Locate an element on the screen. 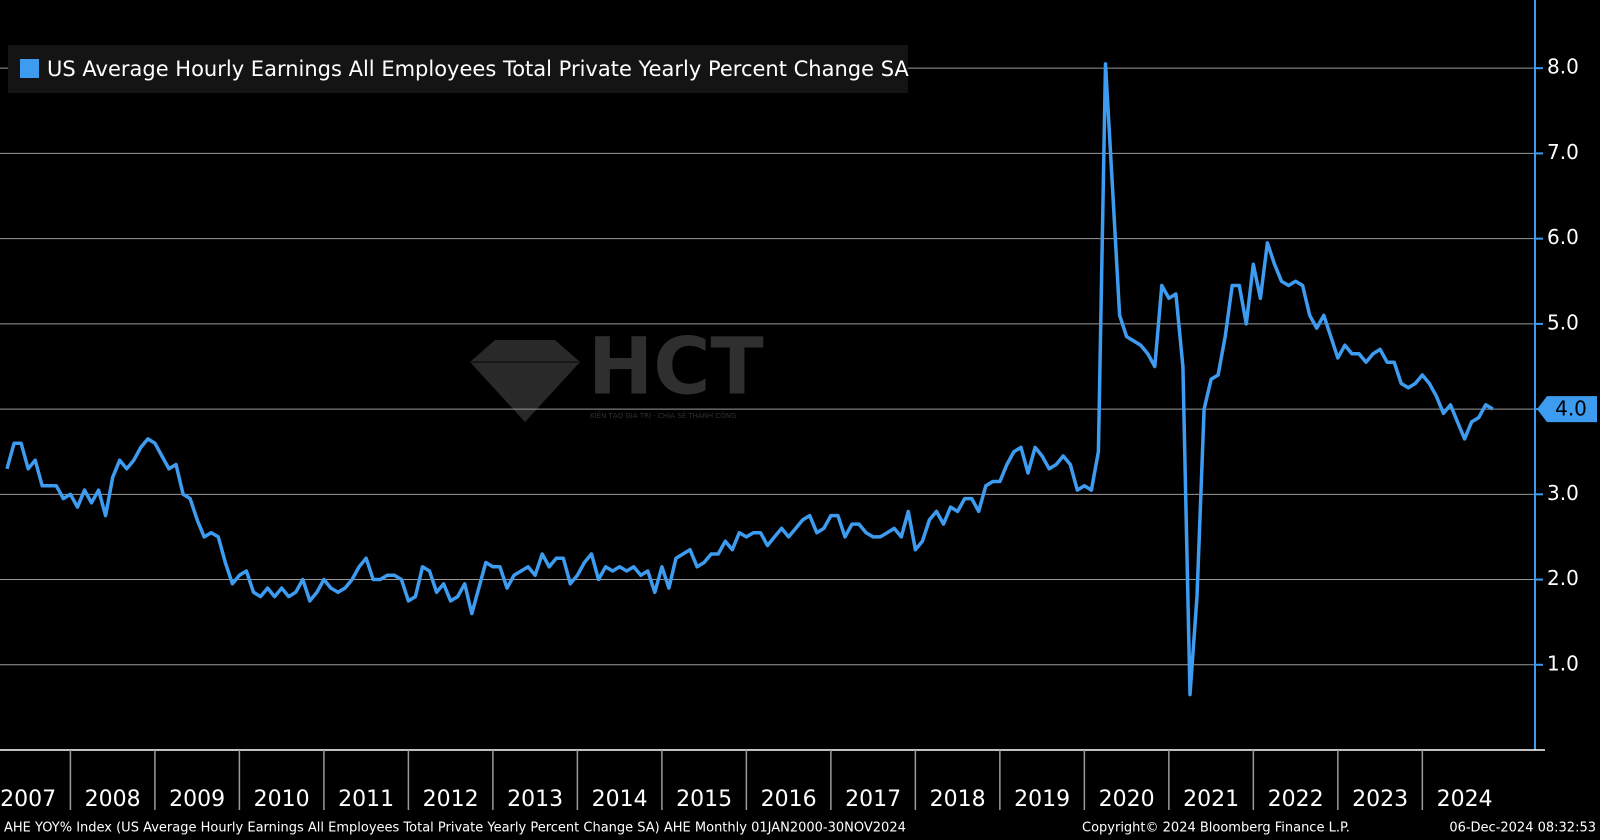  y-tick-label: 5.0 is located at coordinates (1563, 322).